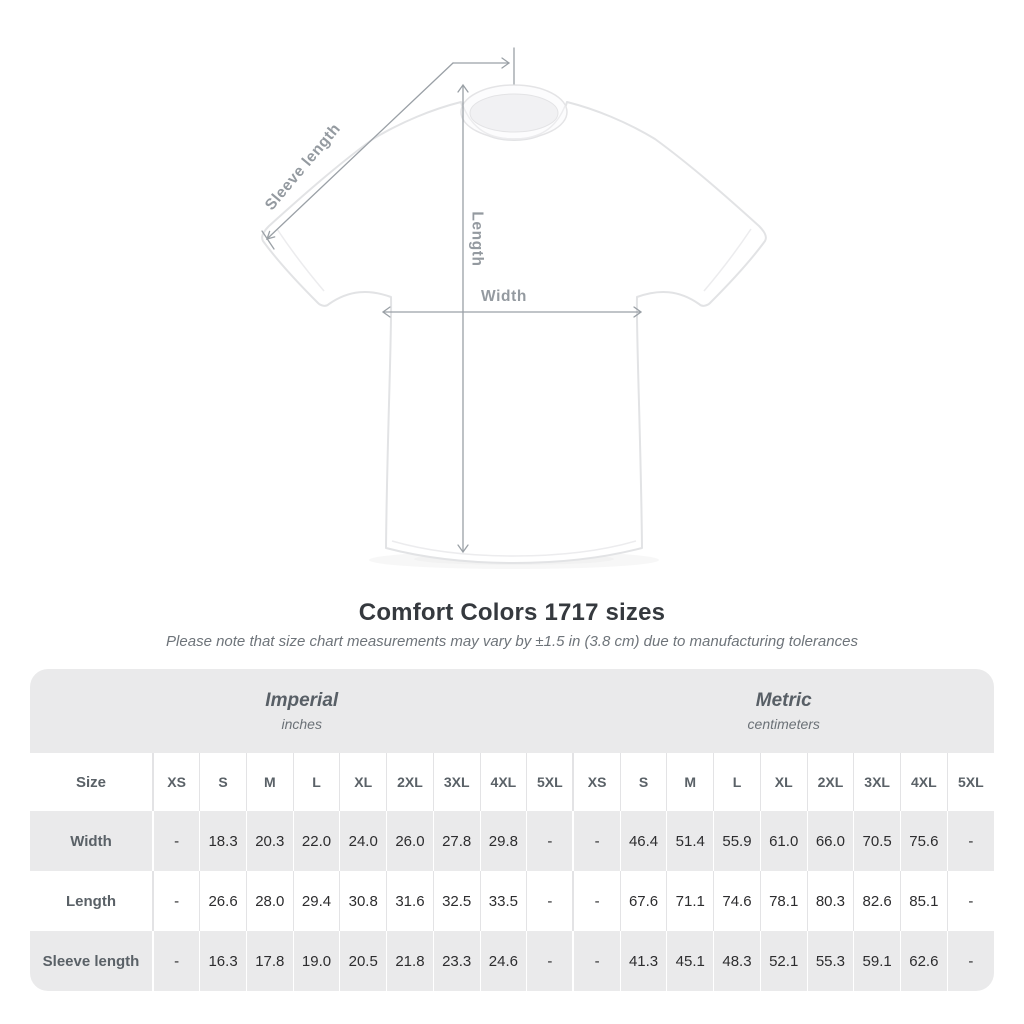 The image size is (1024, 1024). I want to click on sleeve-end-tick-line, so click(268, 240).